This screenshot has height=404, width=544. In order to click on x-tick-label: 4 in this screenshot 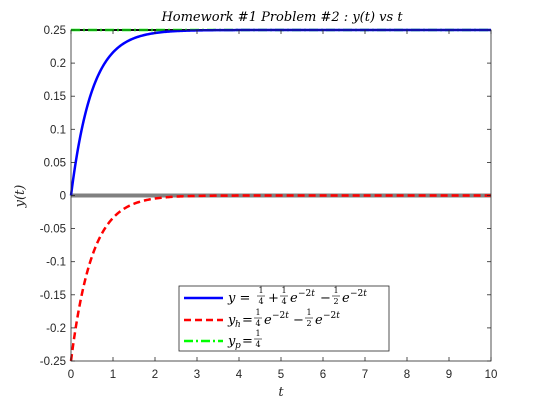, I will do `click(239, 375)`.